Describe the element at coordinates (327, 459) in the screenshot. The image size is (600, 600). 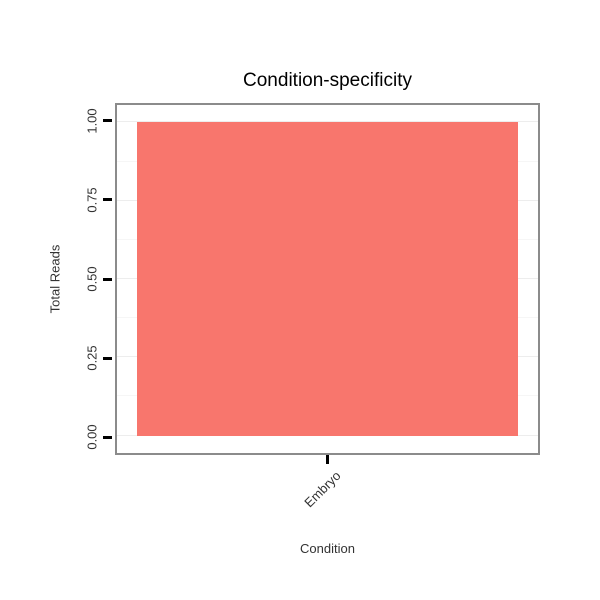
I see `x-tick-mark` at that location.